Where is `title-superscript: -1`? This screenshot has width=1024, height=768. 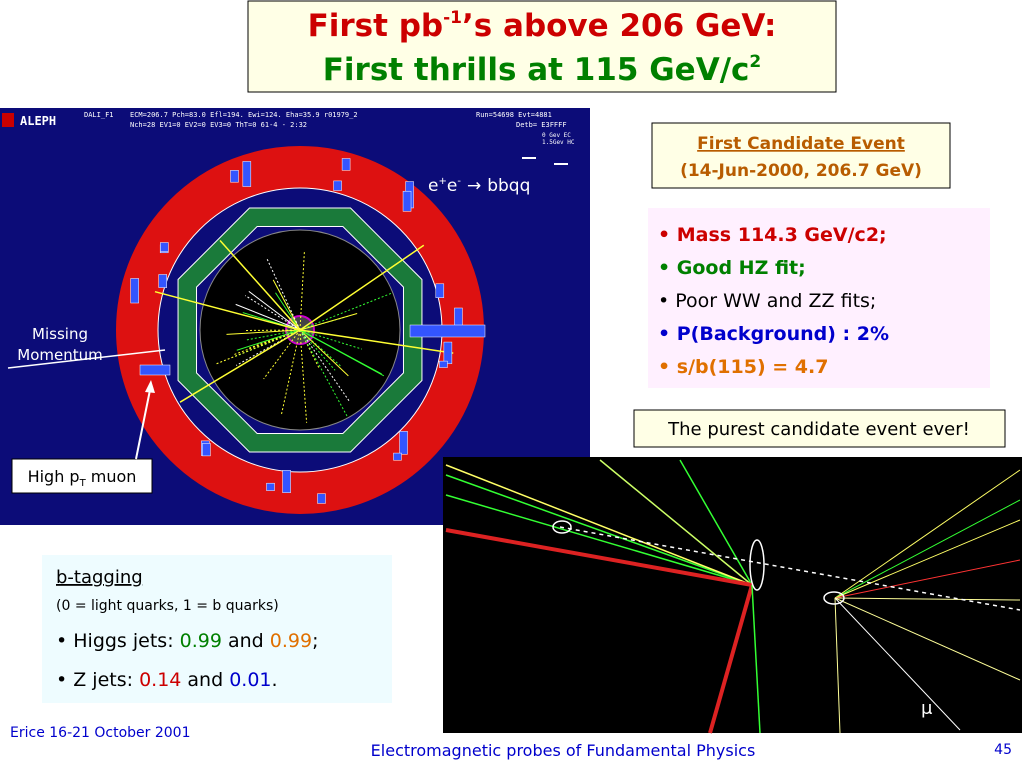 title-superscript: -1 is located at coordinates (452, 18).